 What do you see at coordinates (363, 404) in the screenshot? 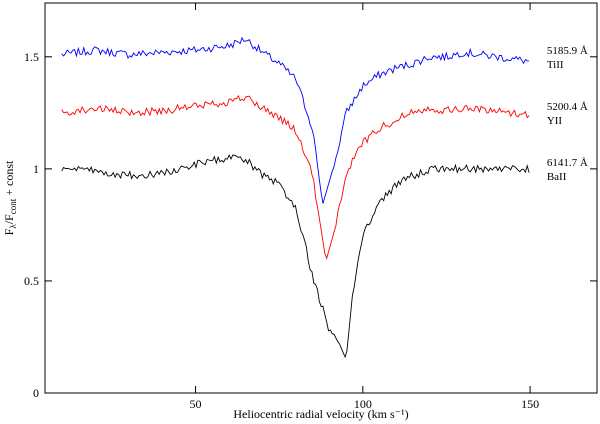
I see `x-tick-label: 100` at bounding box center [363, 404].